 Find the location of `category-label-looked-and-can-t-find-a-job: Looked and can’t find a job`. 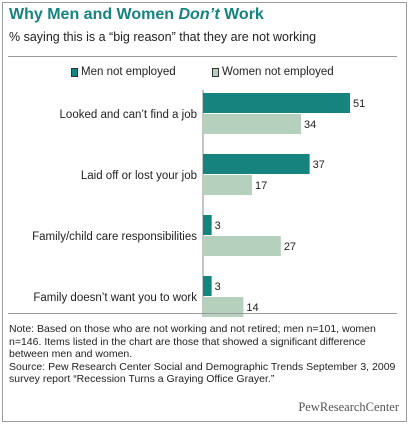

category-label-looked-and-can-t-find-a-job: Looked and can’t find a job is located at coordinates (128, 115).